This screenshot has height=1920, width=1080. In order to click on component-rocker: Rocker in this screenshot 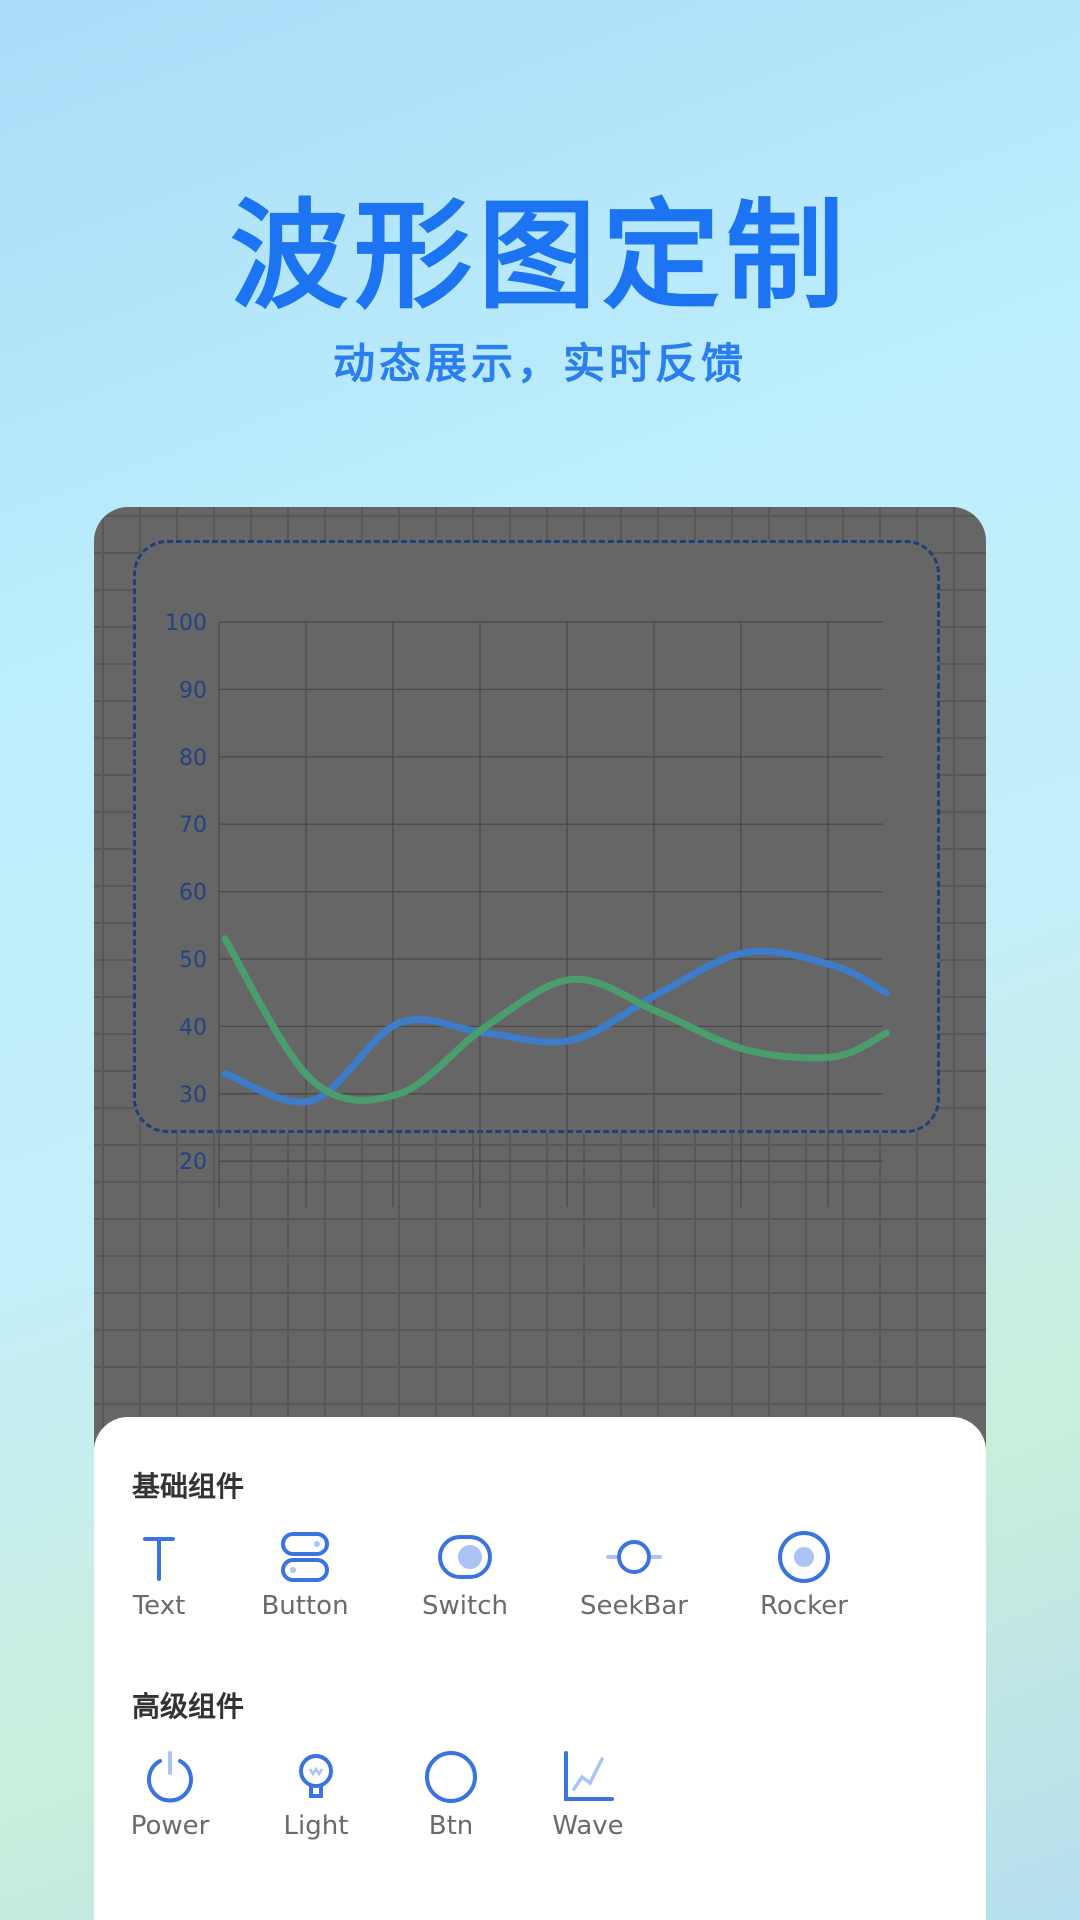, I will do `click(804, 1575)`.